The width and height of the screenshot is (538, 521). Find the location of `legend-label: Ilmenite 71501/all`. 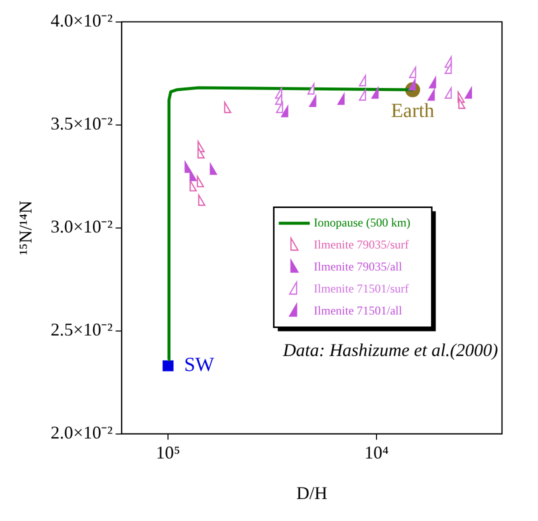

legend-label: Ilmenite 71501/all is located at coordinates (358, 310).